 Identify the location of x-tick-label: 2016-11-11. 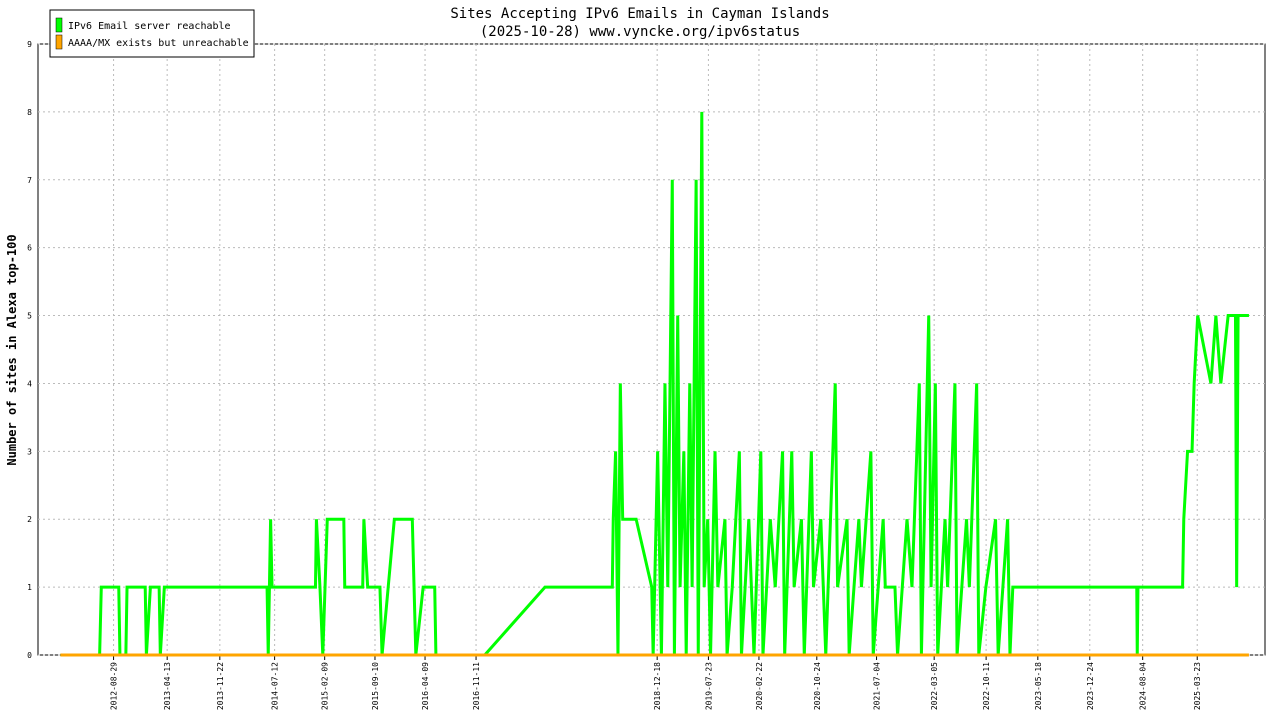
(476, 686).